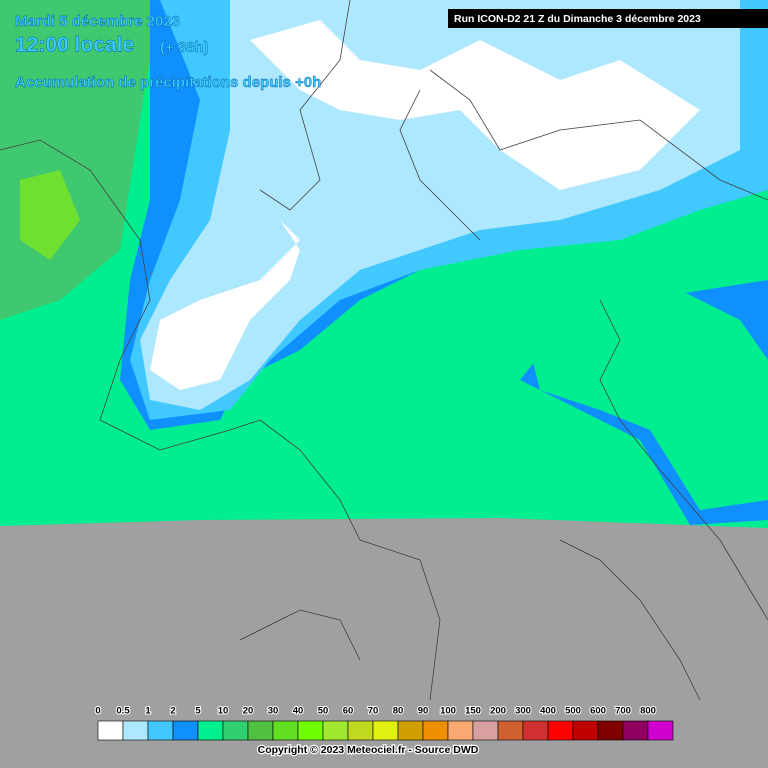 The height and width of the screenshot is (768, 768). I want to click on legend-label: 800, so click(648, 711).